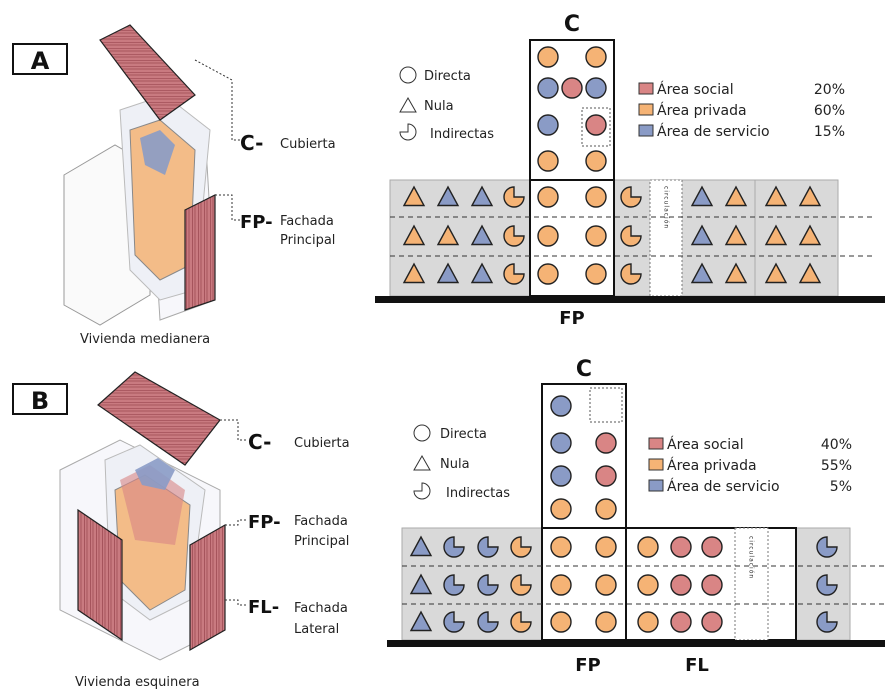 Image resolution: width=889 pixels, height=692 pixels. I want to click on iso-b-caption: Vivienda esquinera, so click(137, 682).